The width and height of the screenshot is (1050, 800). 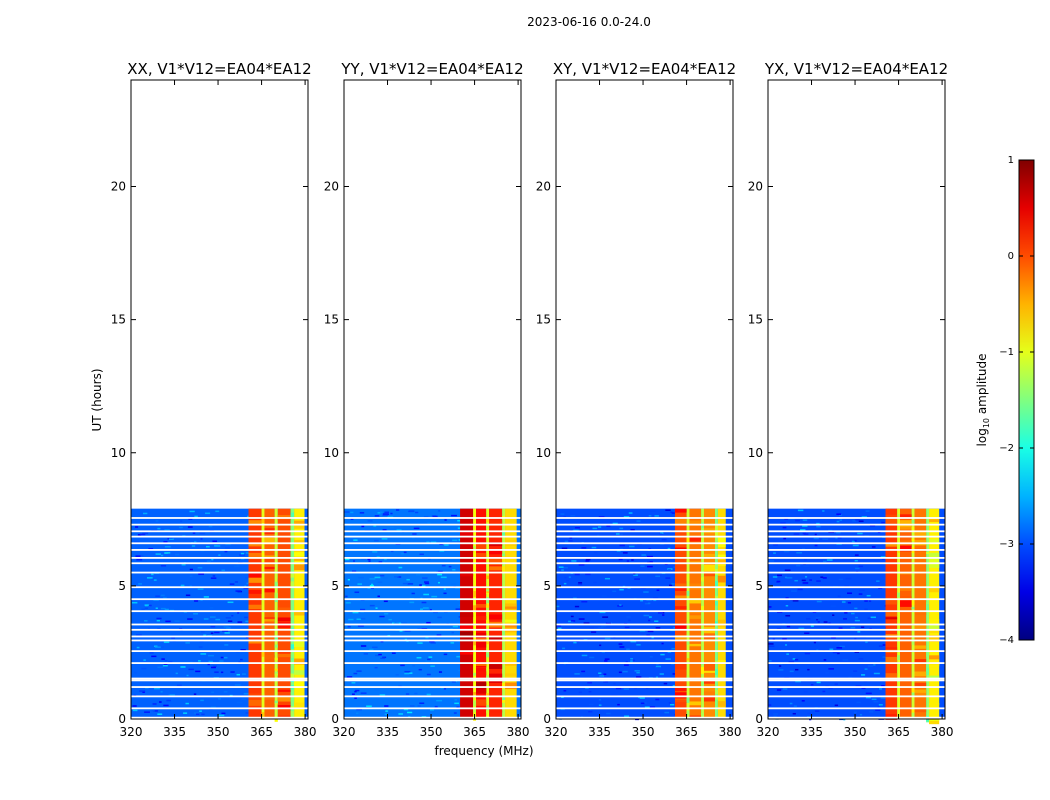 What do you see at coordinates (755, 453) in the screenshot?
I see `y-tick-label: 10` at bounding box center [755, 453].